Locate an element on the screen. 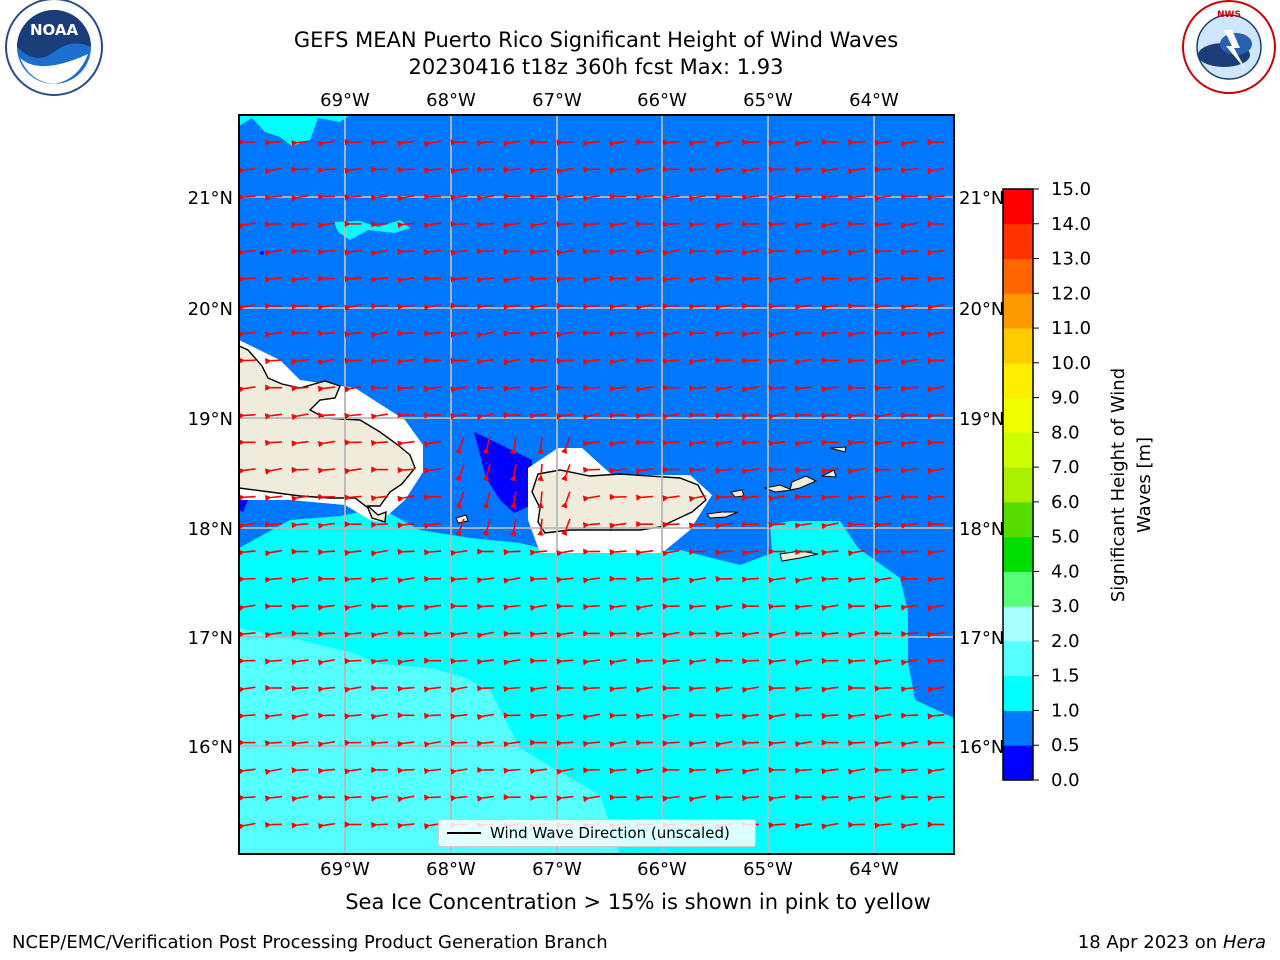  hispaniola-land is located at coordinates (327, 434).